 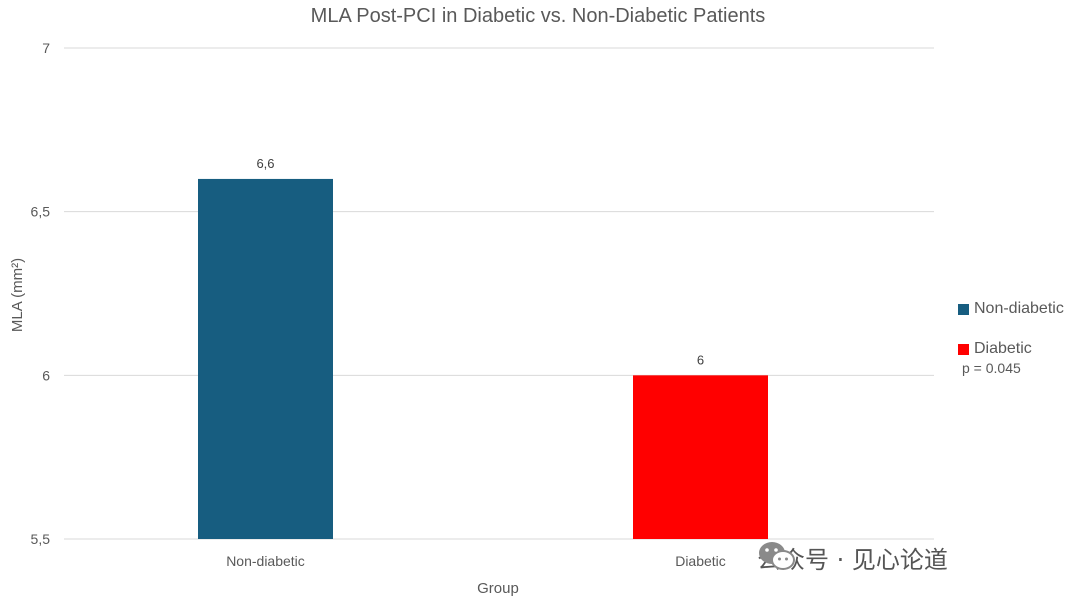 What do you see at coordinates (852, 557) in the screenshot?
I see `watermark: 公众号 · 见心论道` at bounding box center [852, 557].